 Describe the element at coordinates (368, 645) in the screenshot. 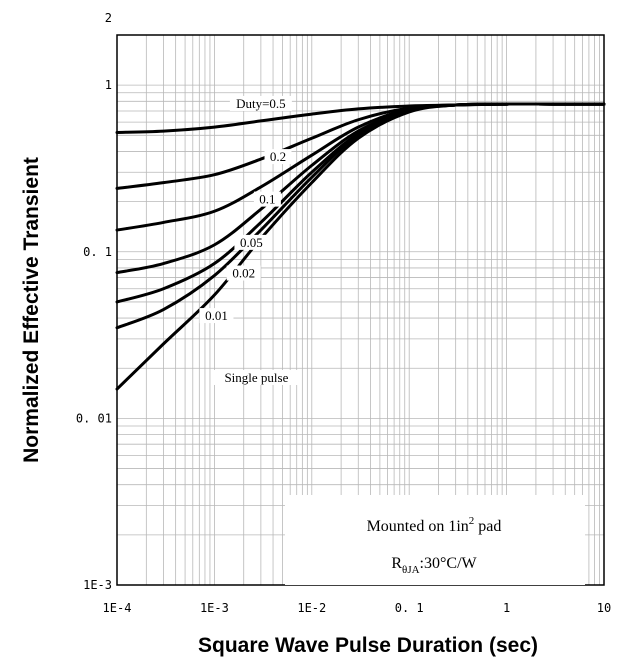

I see `x-axis-title: Square Wave Pulse Duration (sec)` at that location.